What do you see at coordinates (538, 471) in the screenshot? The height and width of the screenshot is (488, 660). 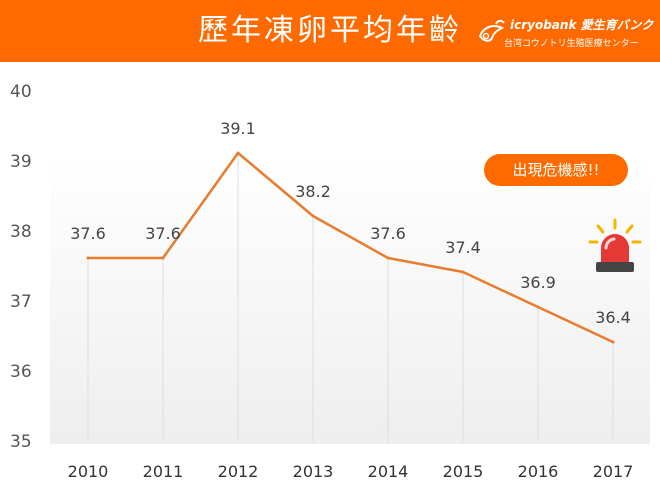 I see `x-tick-label: 2016` at bounding box center [538, 471].